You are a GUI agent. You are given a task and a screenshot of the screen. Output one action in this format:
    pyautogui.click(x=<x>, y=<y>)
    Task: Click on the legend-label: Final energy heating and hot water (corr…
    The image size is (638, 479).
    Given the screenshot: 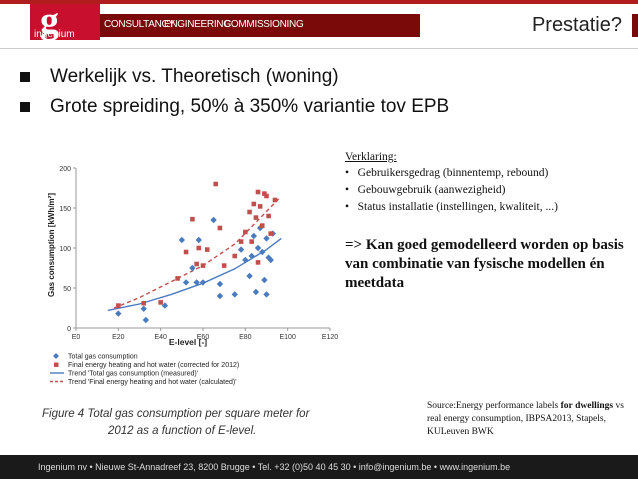 What is the action you would take?
    pyautogui.click(x=153, y=365)
    